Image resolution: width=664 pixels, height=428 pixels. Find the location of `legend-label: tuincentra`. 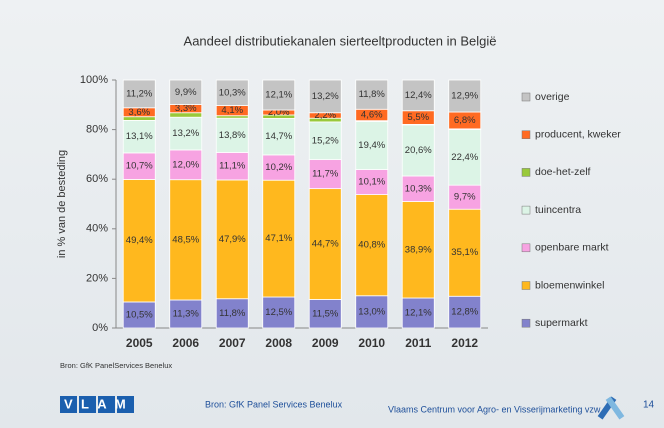

legend-label: tuincentra is located at coordinates (558, 210).